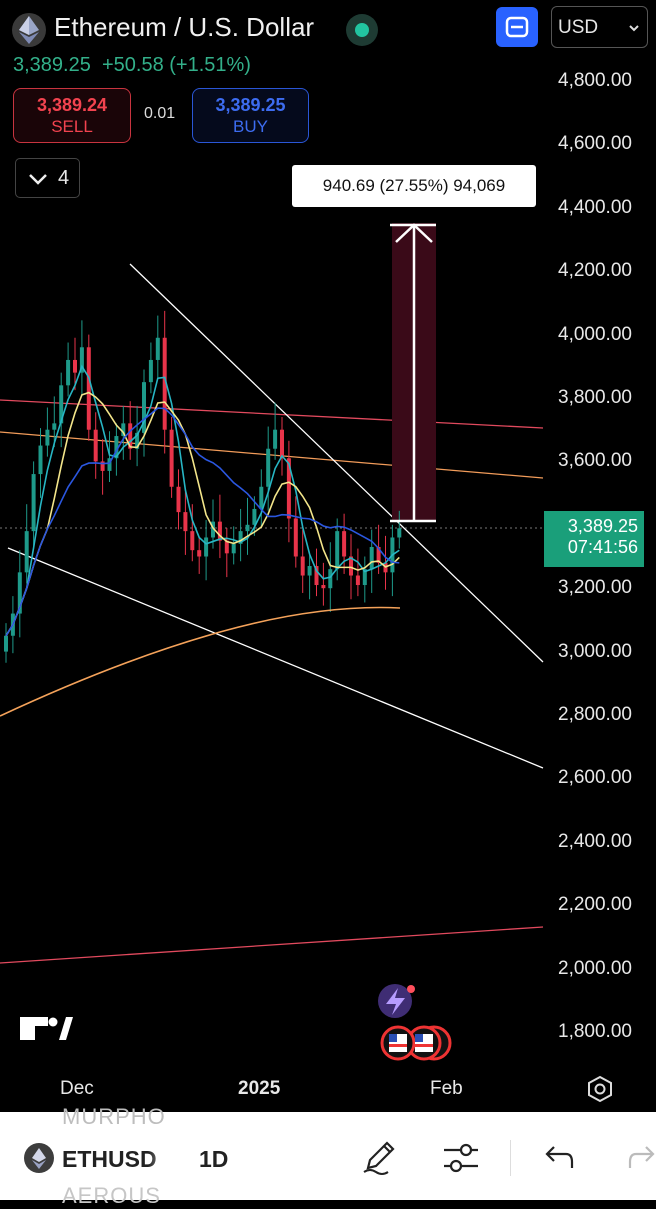 This screenshot has height=1209, width=656. I want to click on y-tick-label: 2,600.00, so click(595, 778).